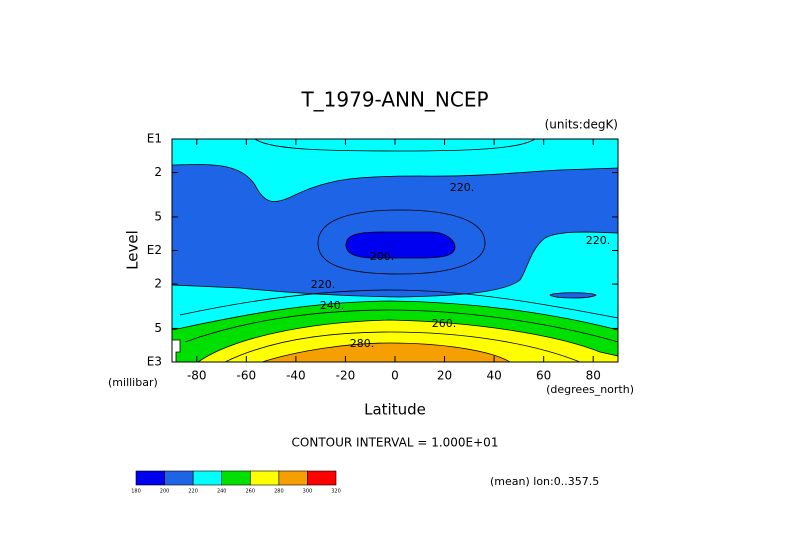 The image size is (789, 558). I want to click on y-axis-label: Level, so click(133, 250).